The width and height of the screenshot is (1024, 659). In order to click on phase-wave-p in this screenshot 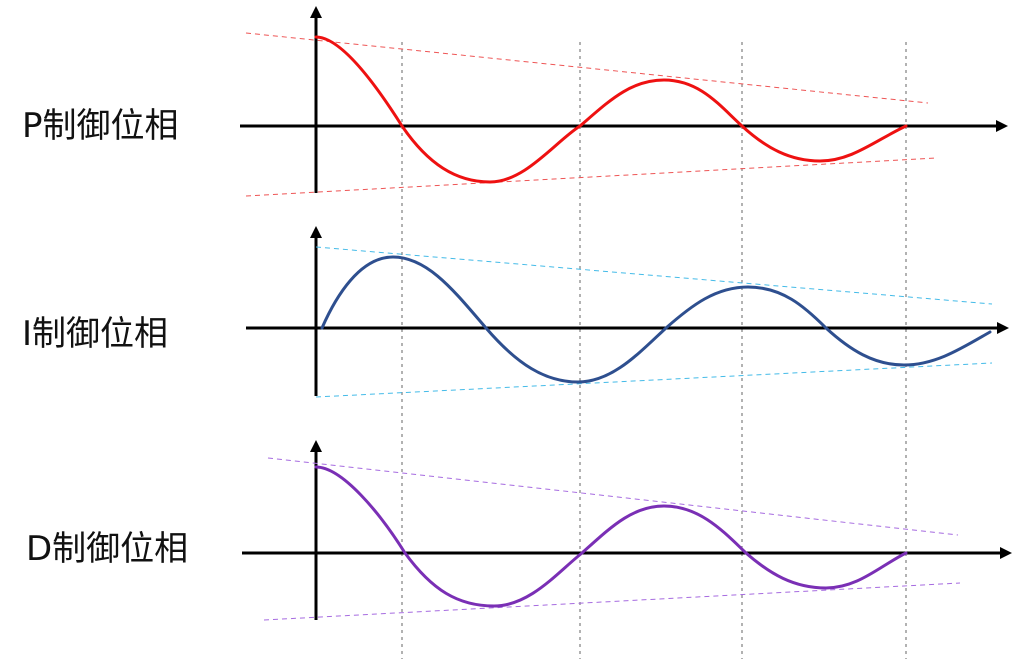, I will do `click(611, 109)`.